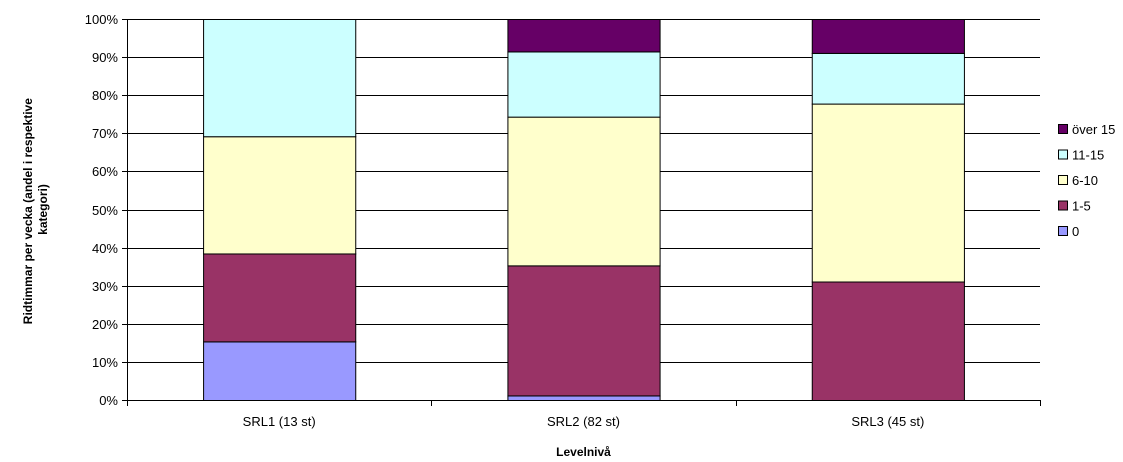 The height and width of the screenshot is (462, 1123). Describe the element at coordinates (108, 400) in the screenshot. I see `y-tick-label: 0%` at that location.